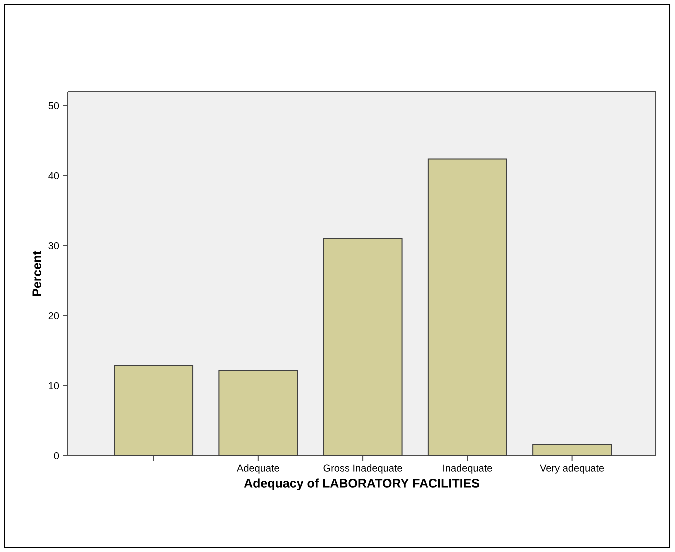  I want to click on y-tick-label: 40, so click(54, 176).